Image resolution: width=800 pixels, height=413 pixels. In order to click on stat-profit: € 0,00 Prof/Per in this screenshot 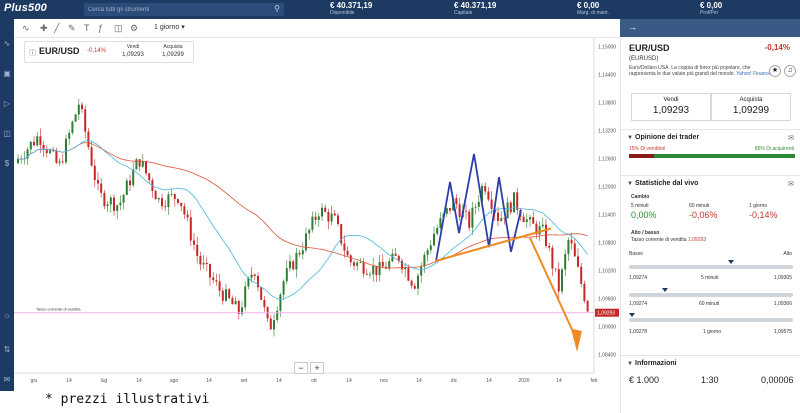, I will do `click(711, 9)`.